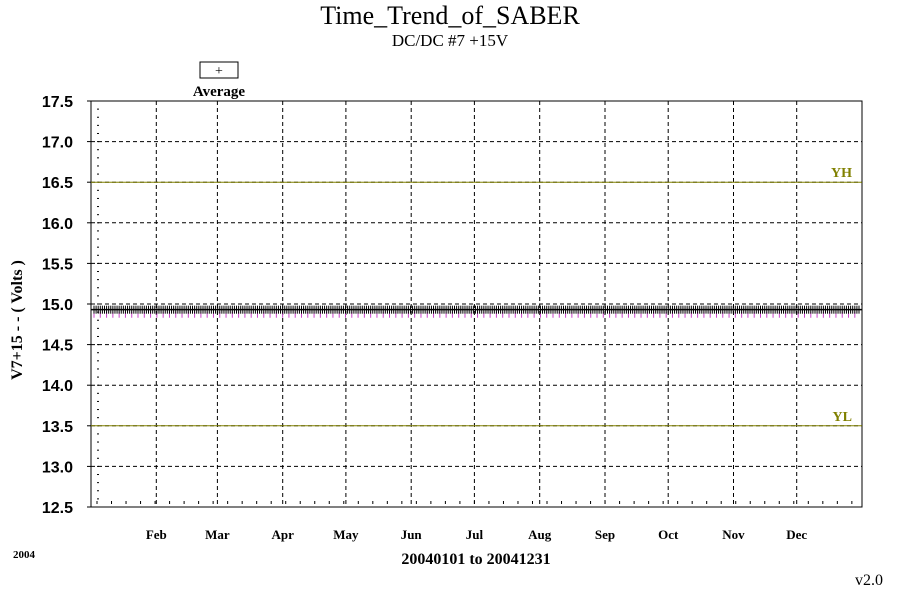  I want to click on x-tick-label: Mar, so click(217, 534).